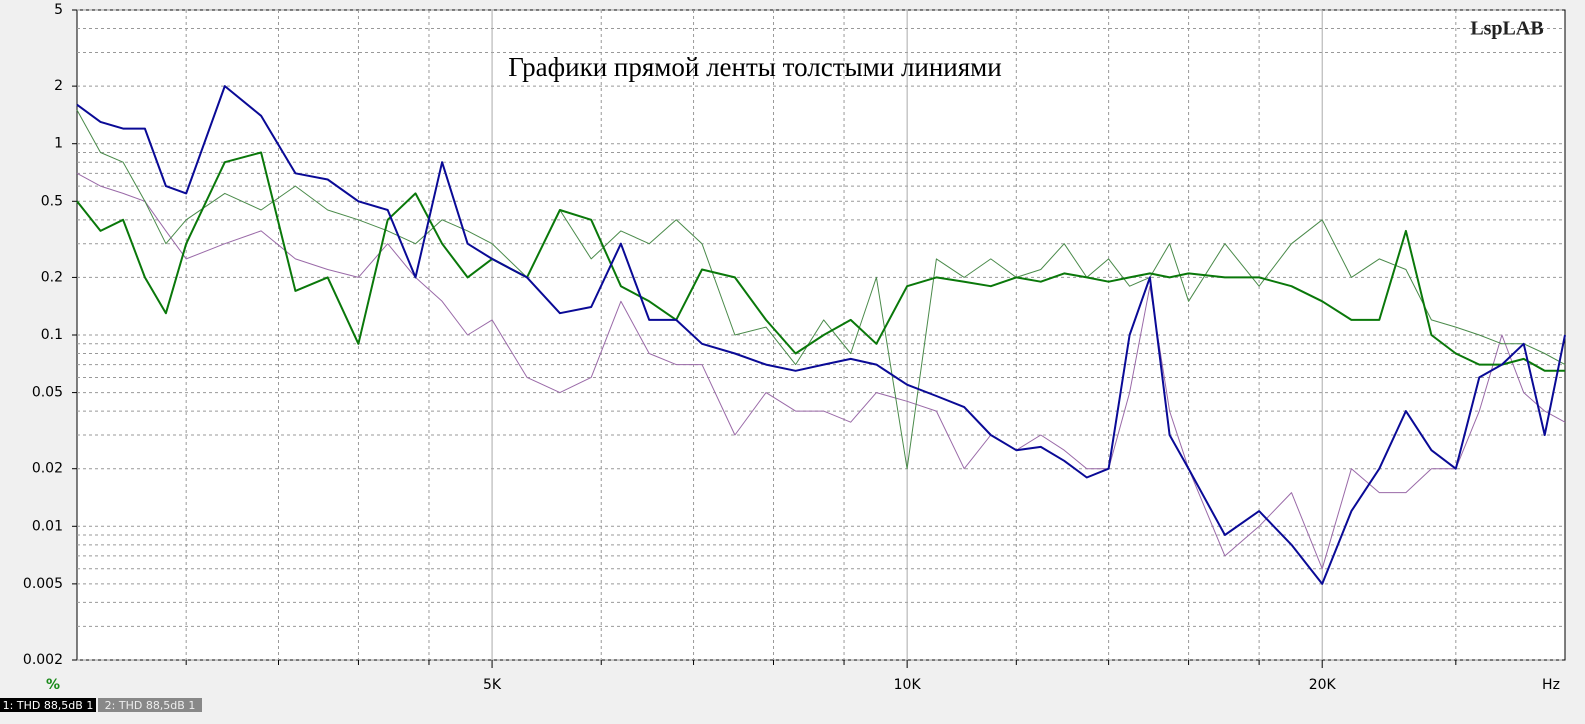 The image size is (1585, 724). Describe the element at coordinates (52, 277) in the screenshot. I see `y-tick-label: 0.2` at that location.